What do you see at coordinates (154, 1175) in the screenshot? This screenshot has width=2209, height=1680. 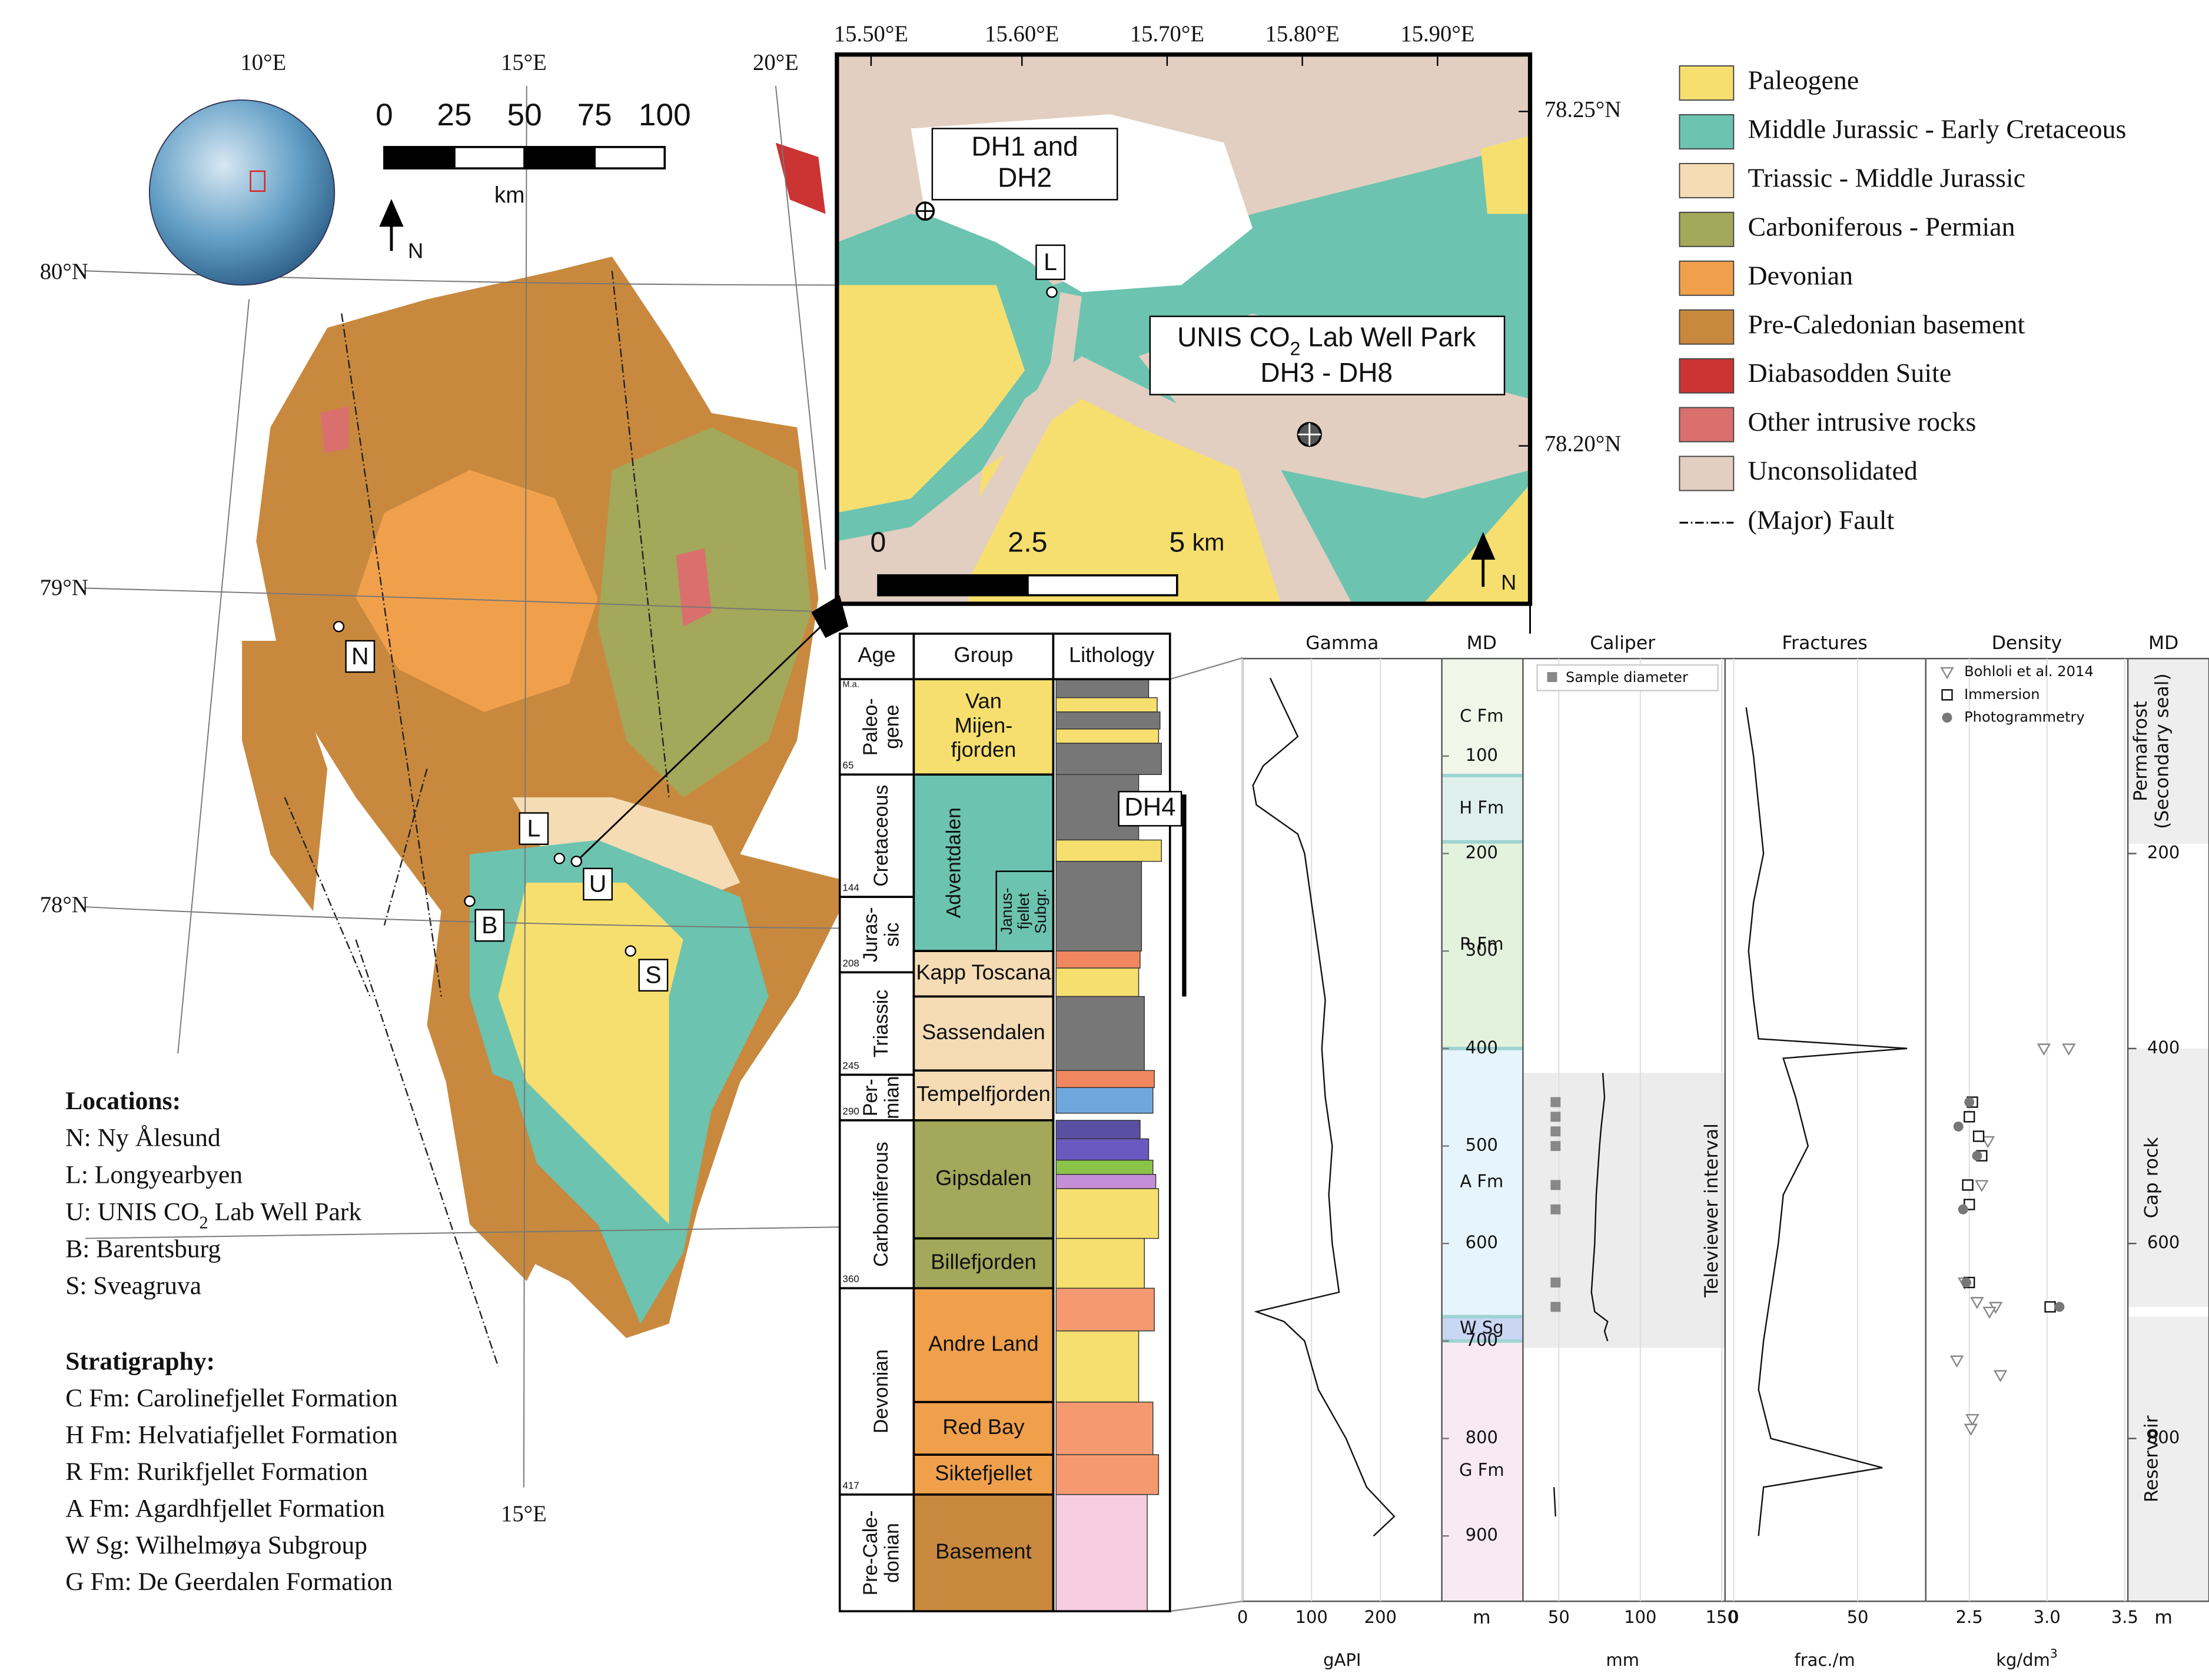 I see `text-part: L: Longyearbyen` at bounding box center [154, 1175].